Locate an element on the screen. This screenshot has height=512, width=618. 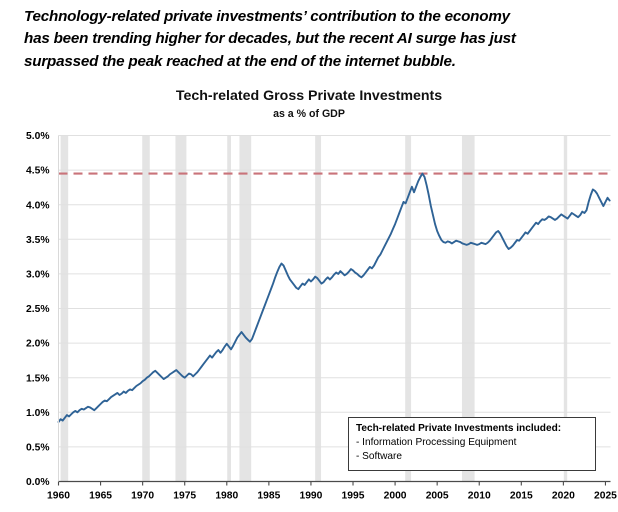
y-tick-label: 4.5% is located at coordinates (37, 171).